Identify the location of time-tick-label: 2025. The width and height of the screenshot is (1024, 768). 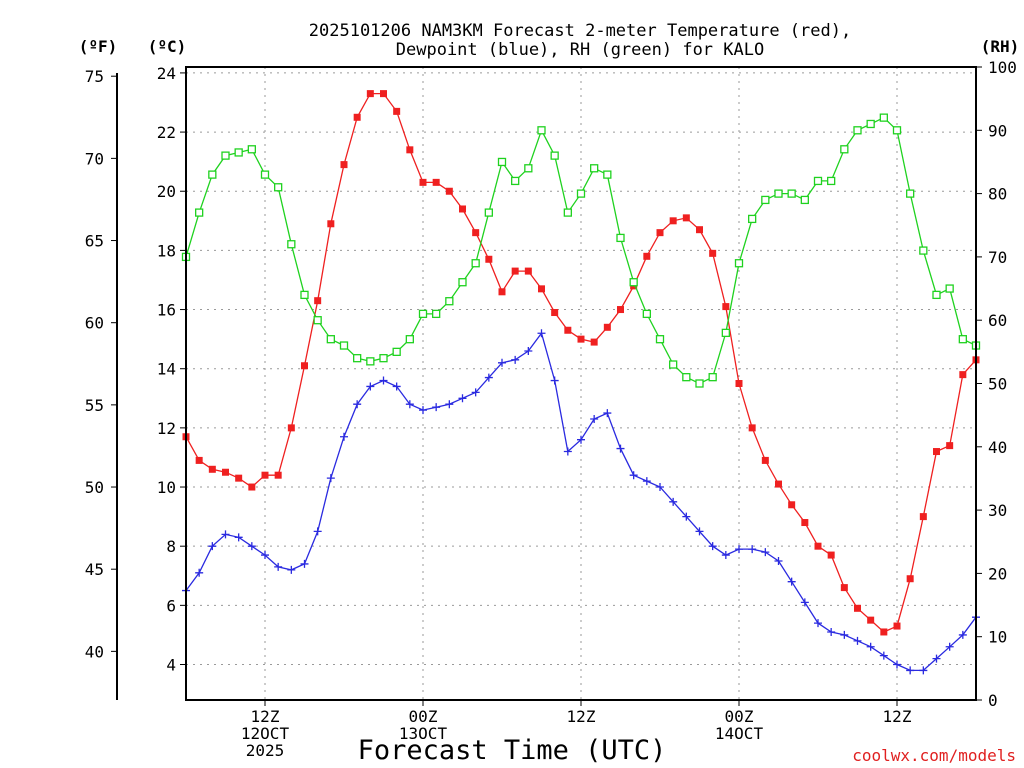
(265, 750).